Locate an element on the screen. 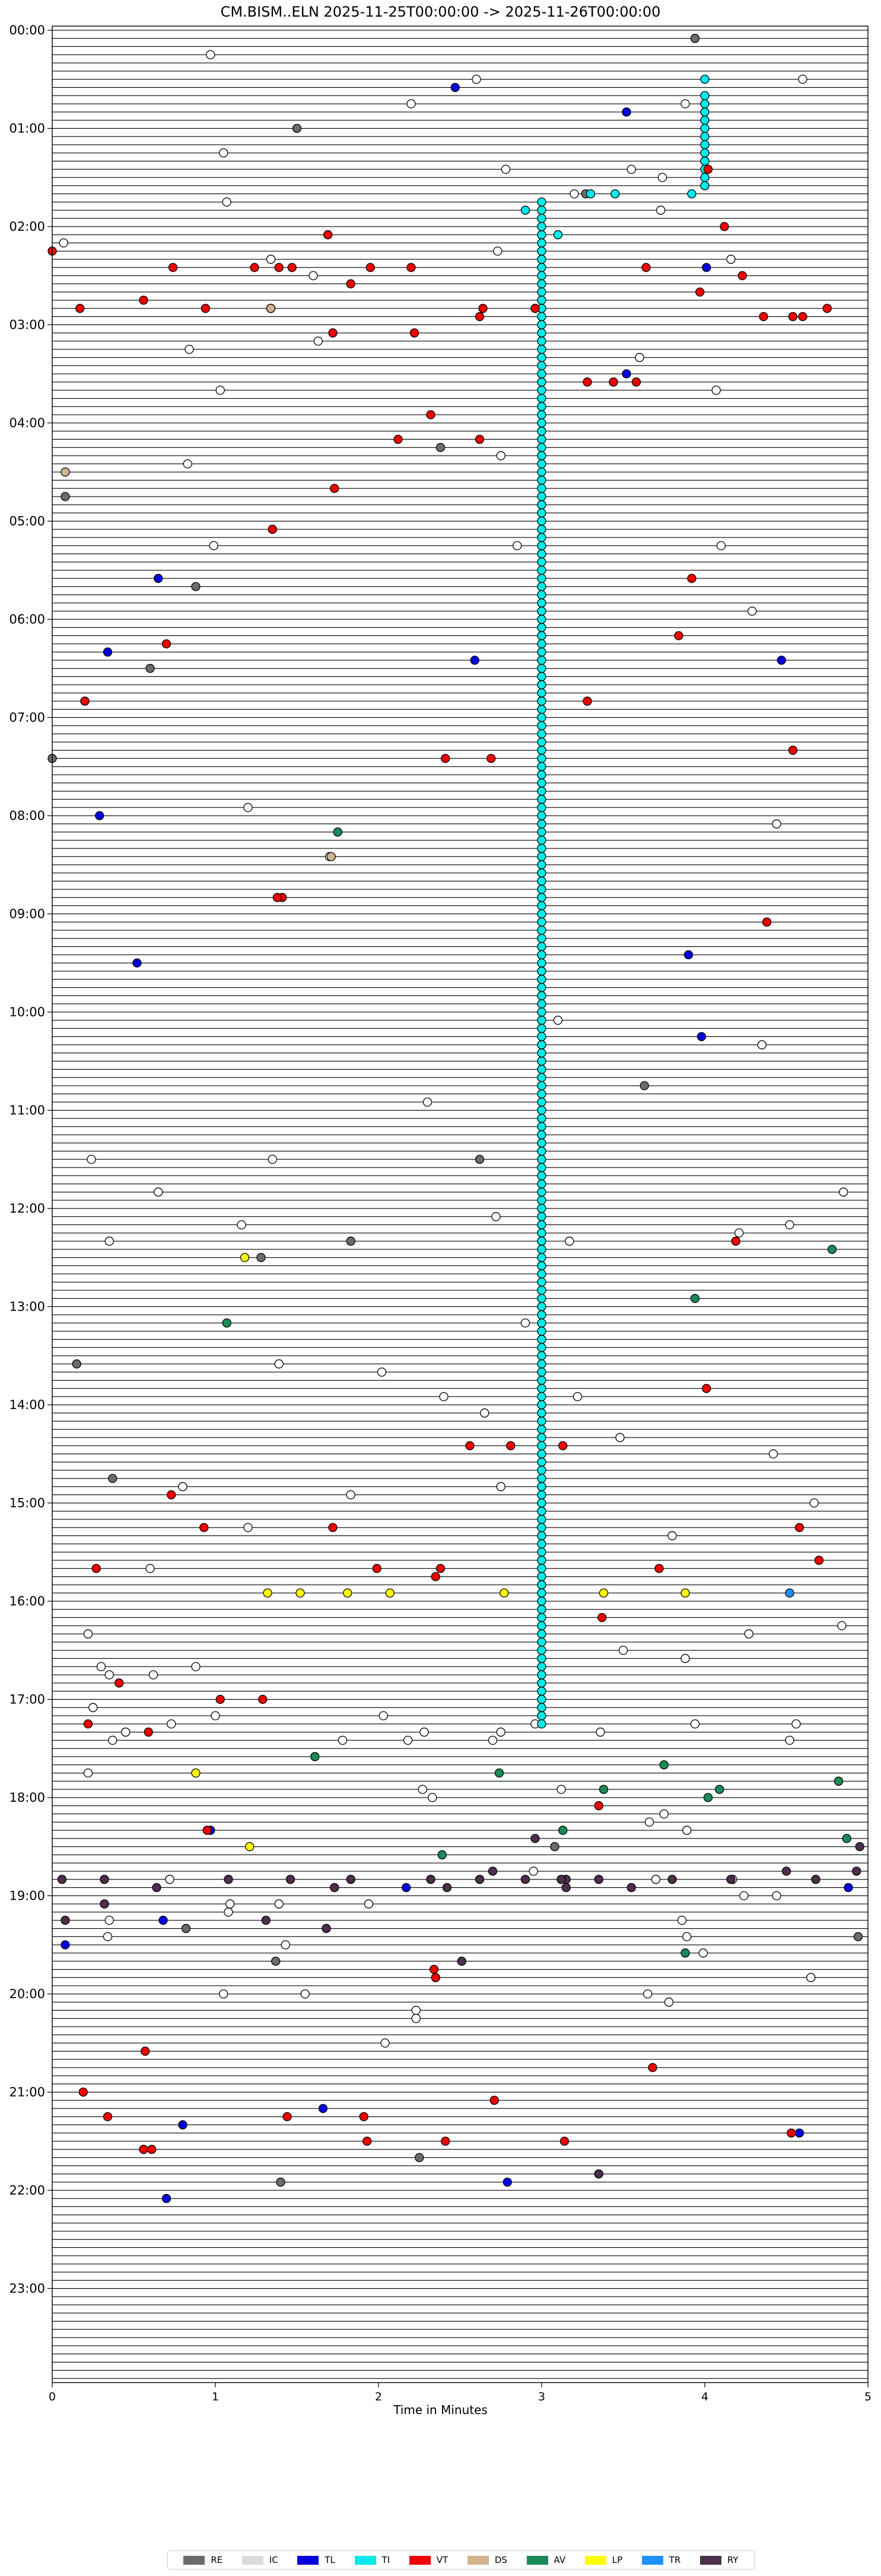 The image size is (881, 2576). y-tick-label: 10:00 is located at coordinates (27, 1012).